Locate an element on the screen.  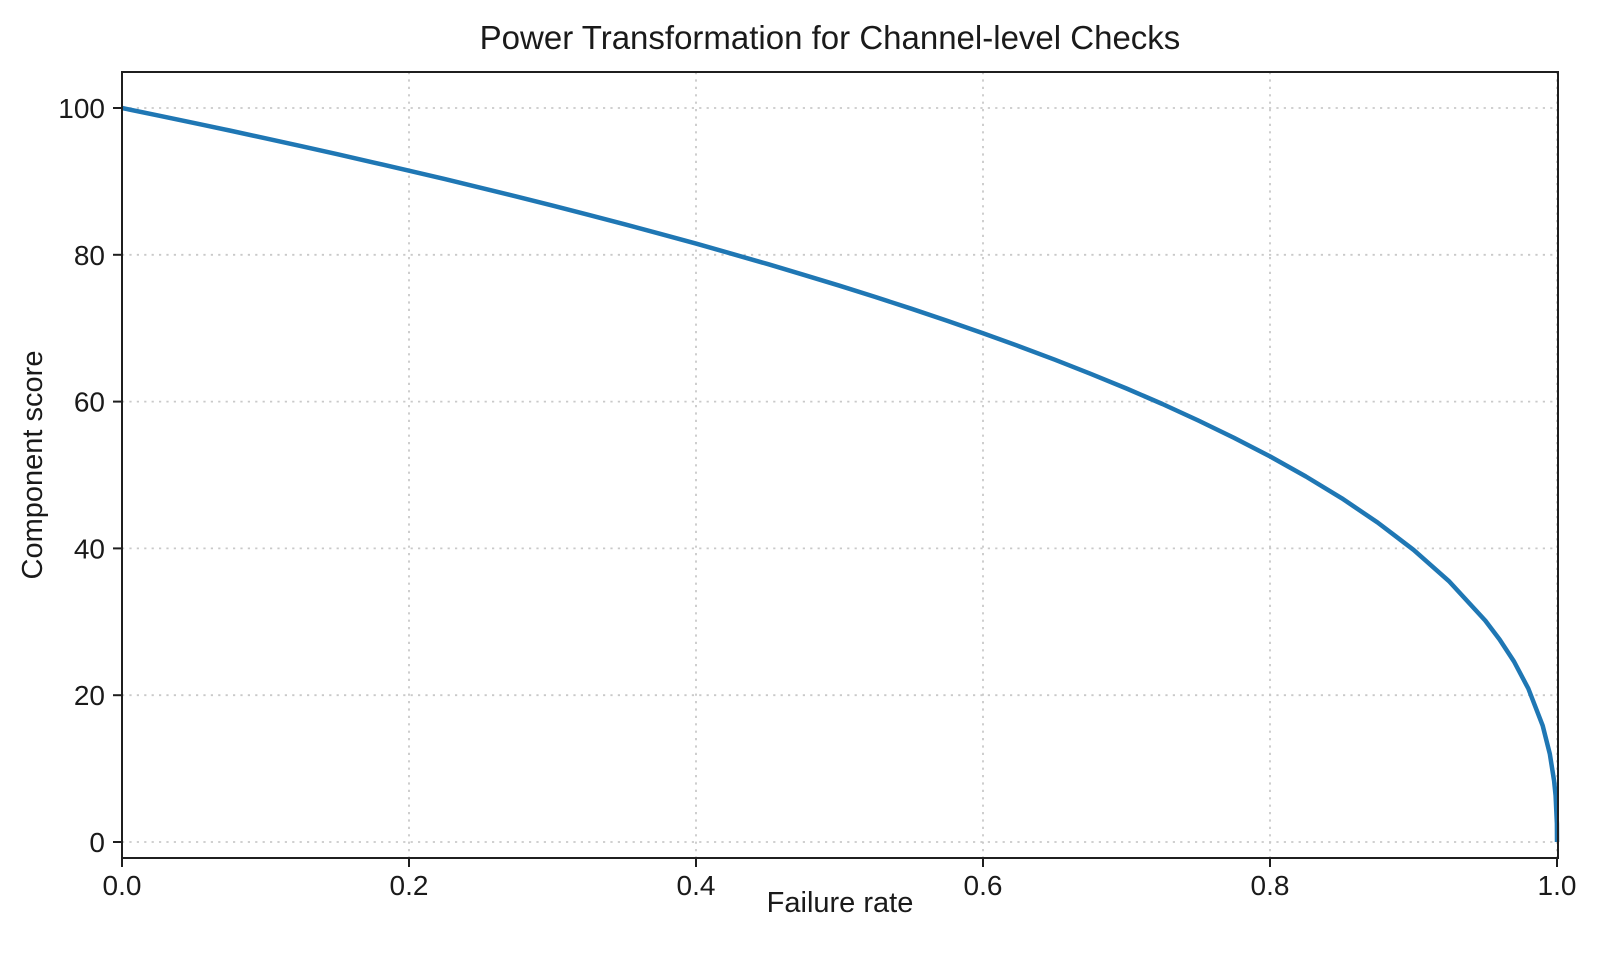
x-tick-label: 0.0 is located at coordinates (122, 885).